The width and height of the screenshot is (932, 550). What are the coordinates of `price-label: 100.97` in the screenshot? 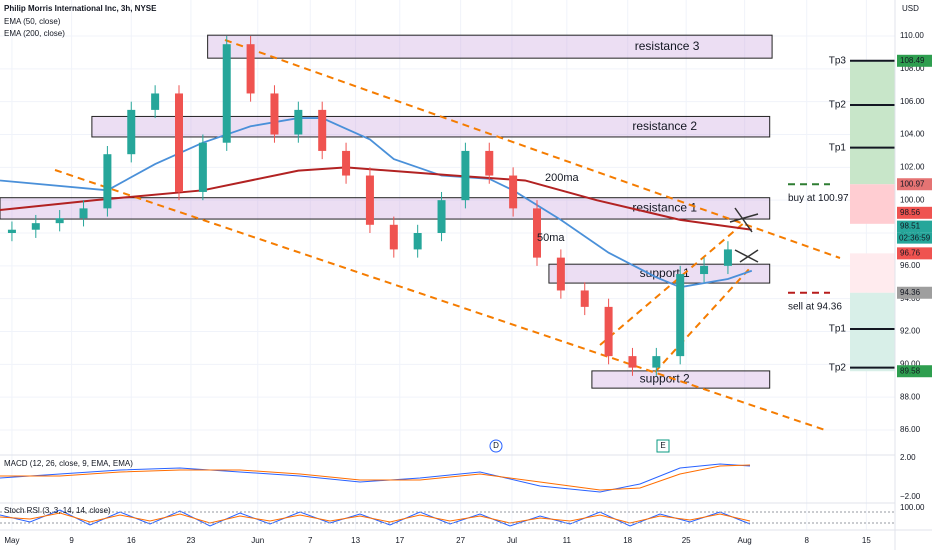 It's located at (912, 183).